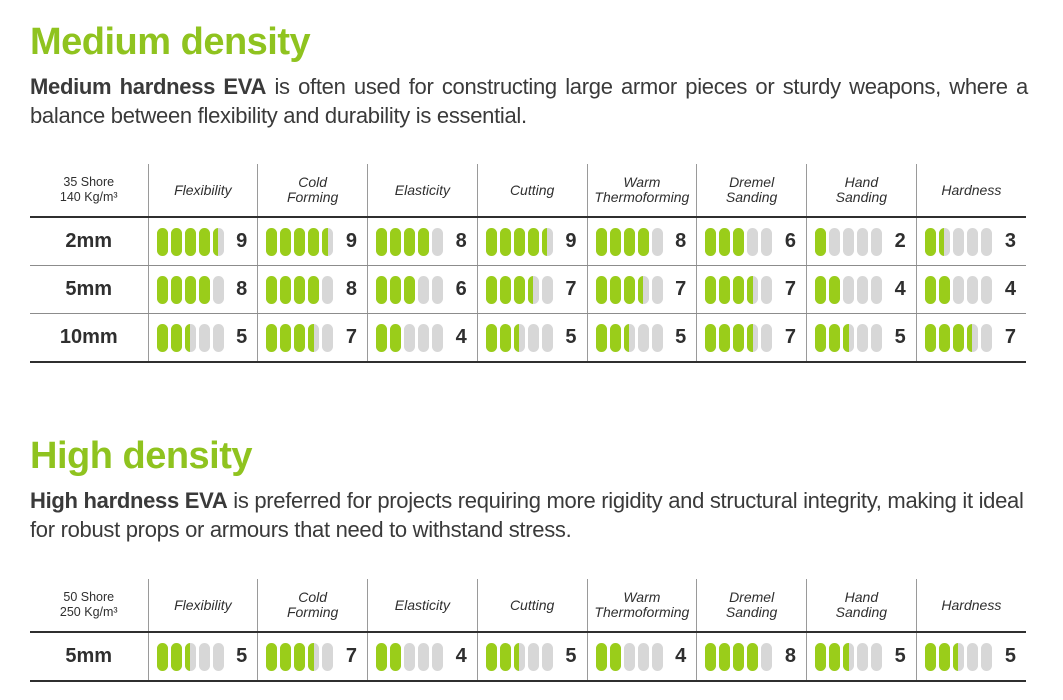 The image size is (1063, 700). What do you see at coordinates (528, 289) in the screenshot?
I see `table-row: 5mm 8 8 6 7 7 7 4 4` at bounding box center [528, 289].